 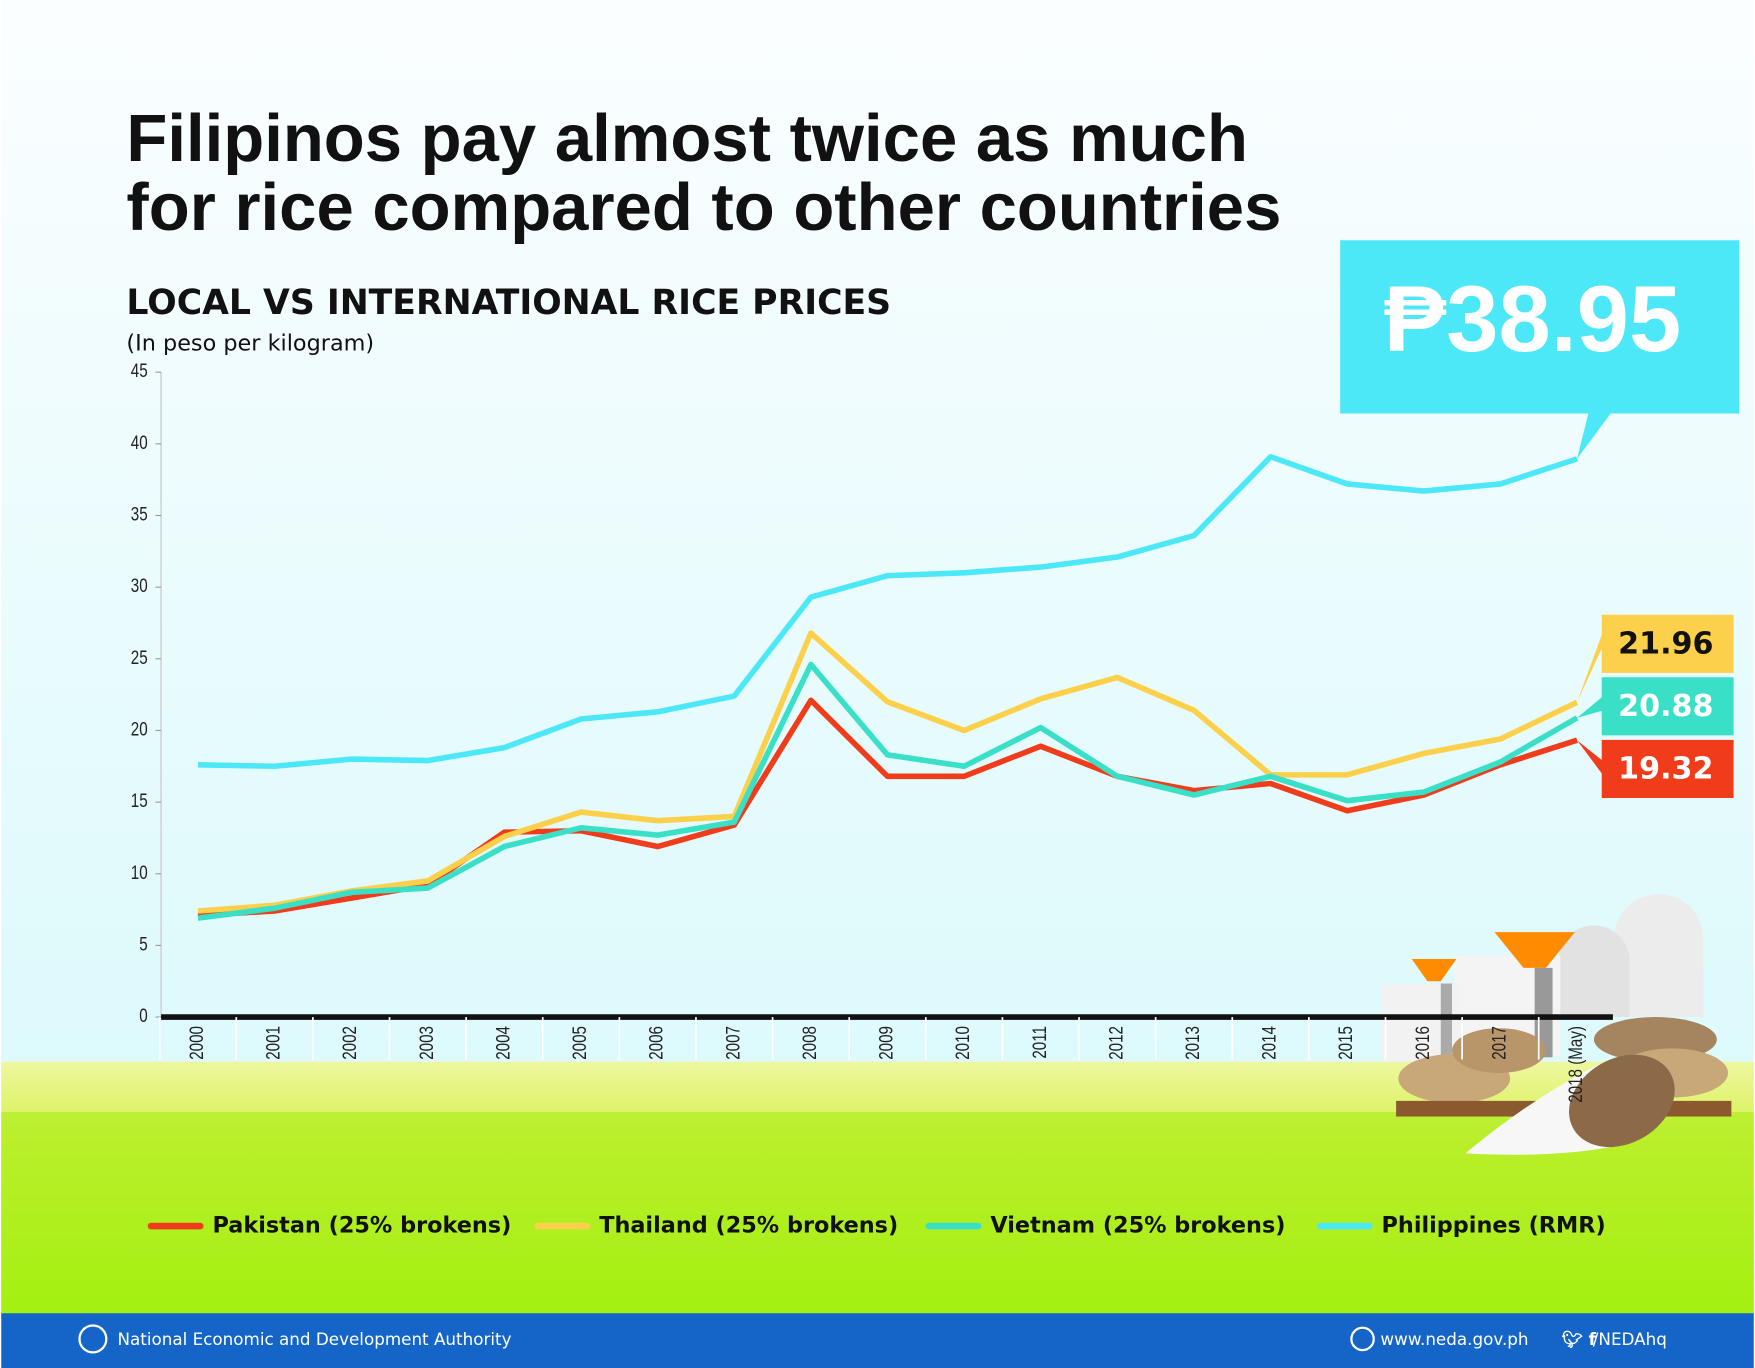 I want to click on y-tick-label: 10, so click(x=139, y=872).